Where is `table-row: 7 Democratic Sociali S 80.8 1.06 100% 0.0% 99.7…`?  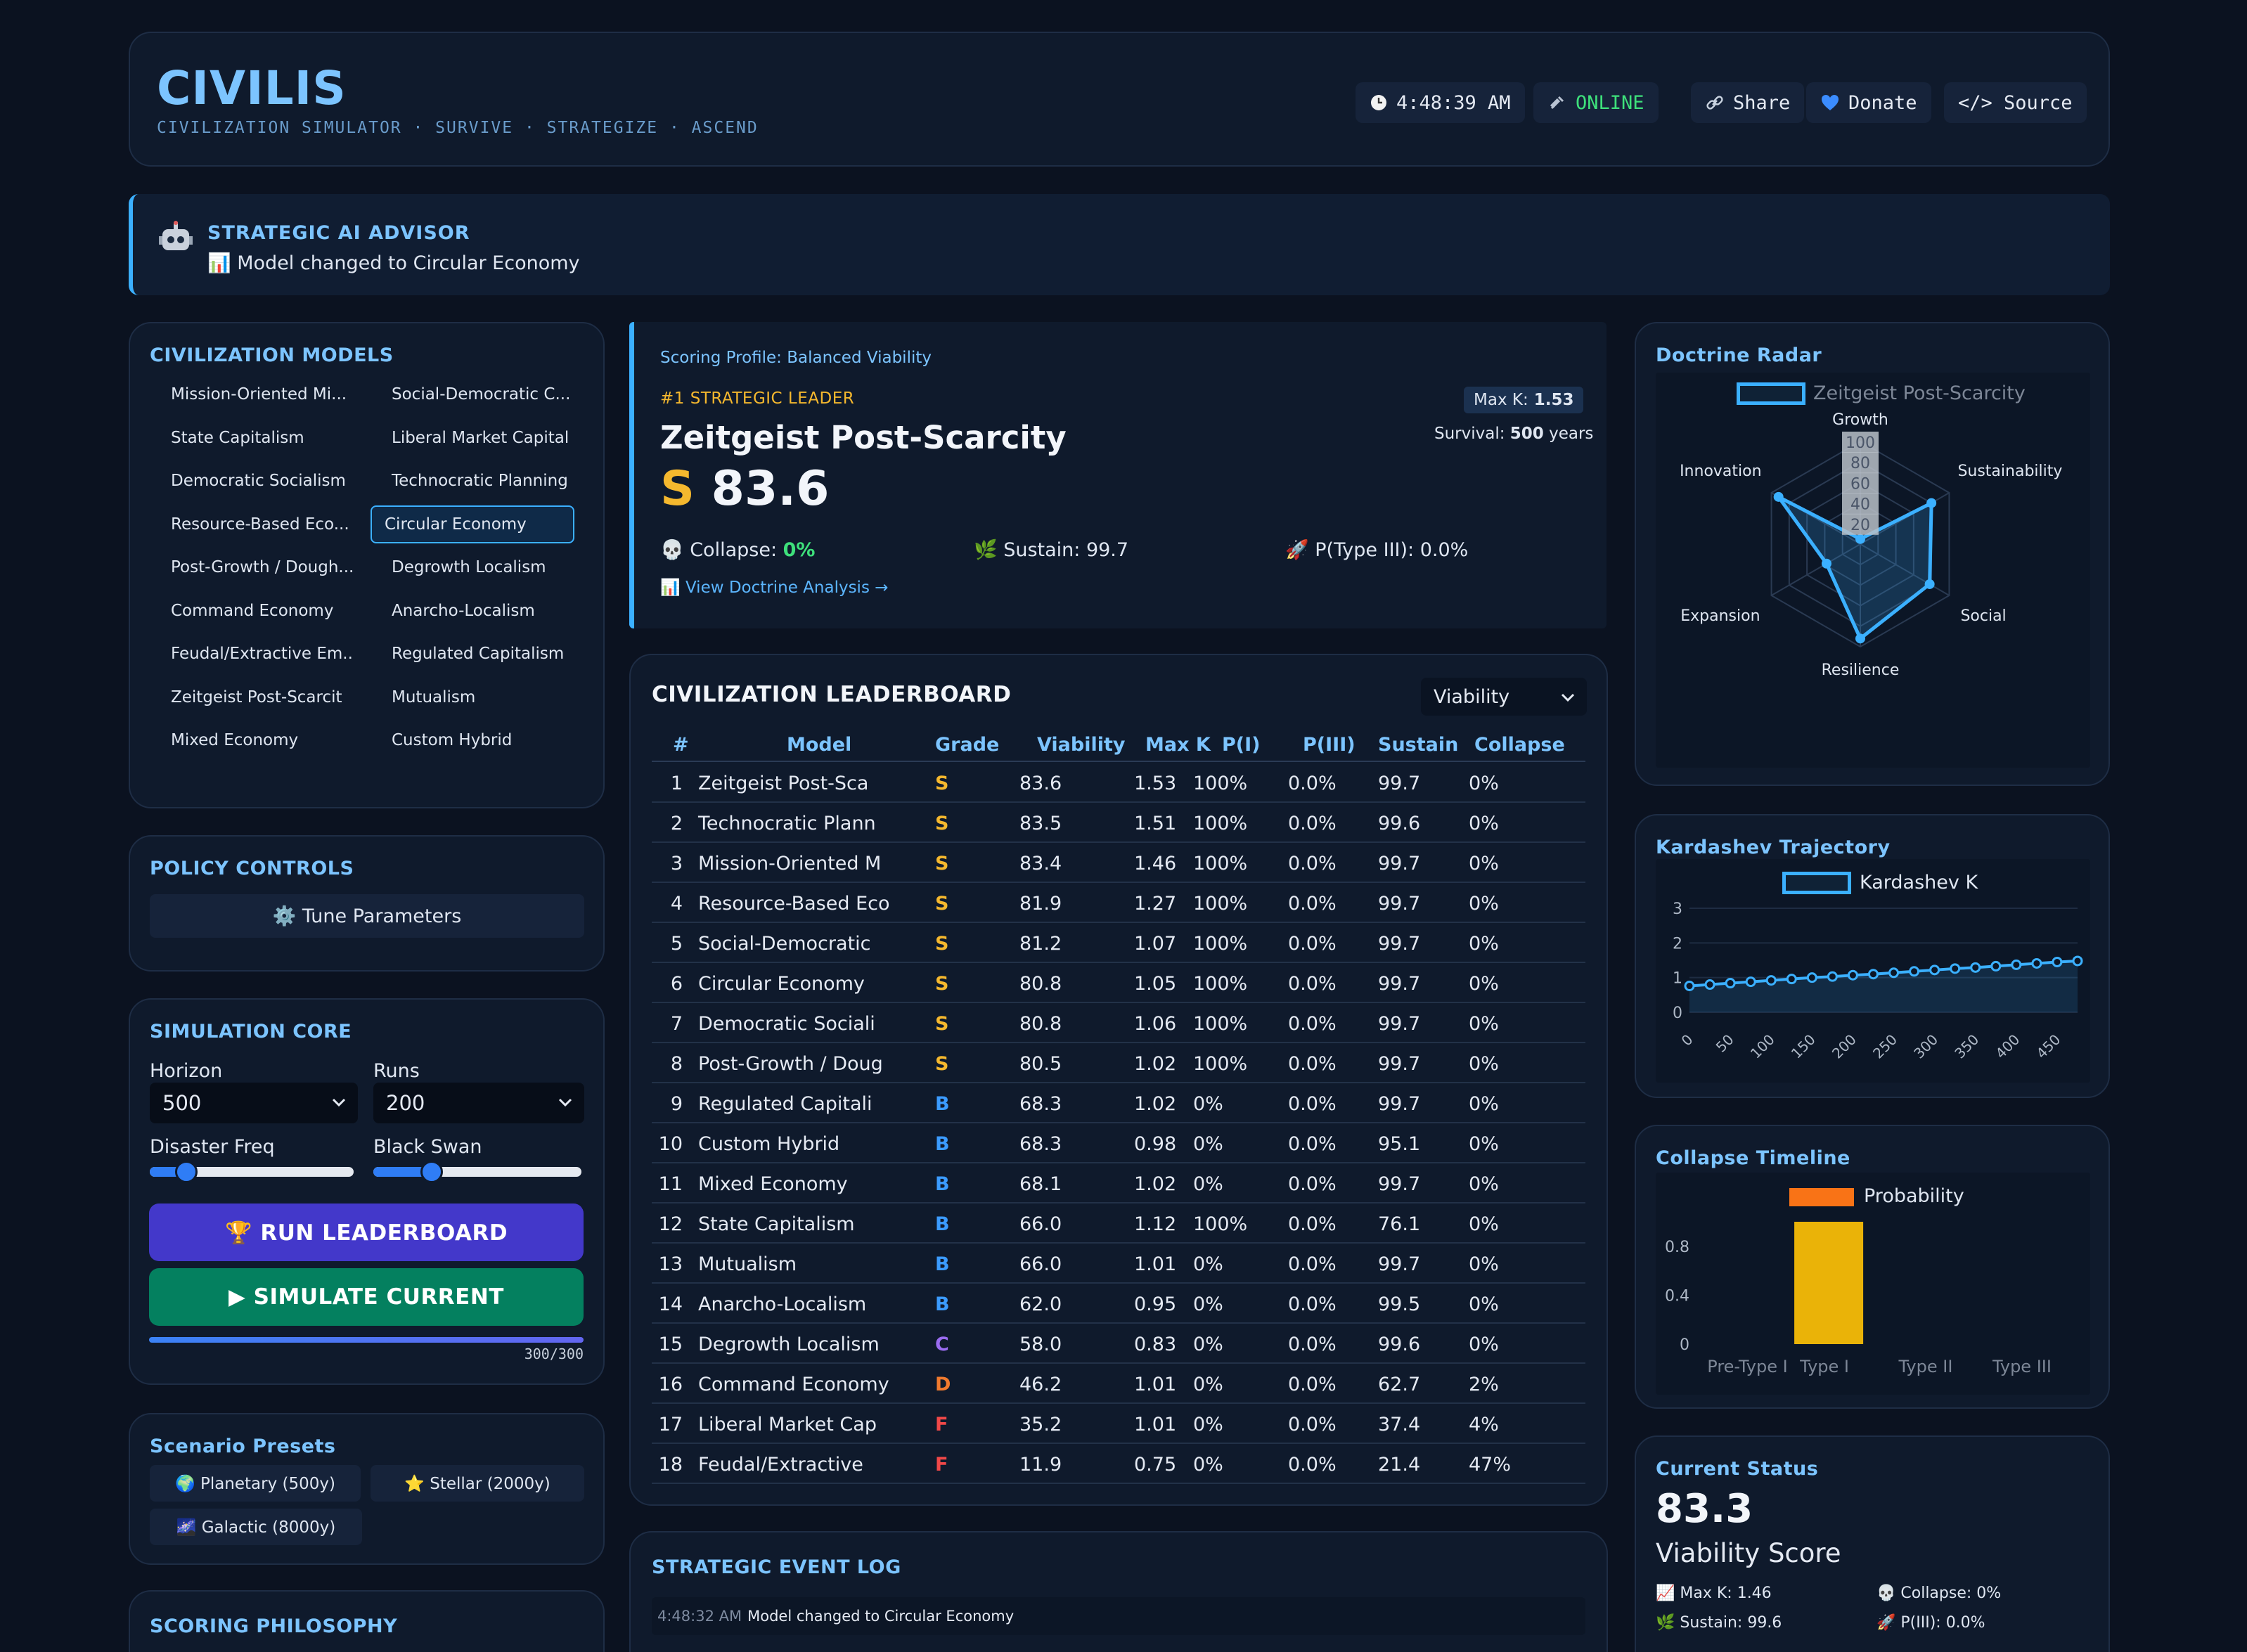 table-row: 7 Democratic Sociali S 80.8 1.06 100% 0.0% 99.7… is located at coordinates (1118, 1023).